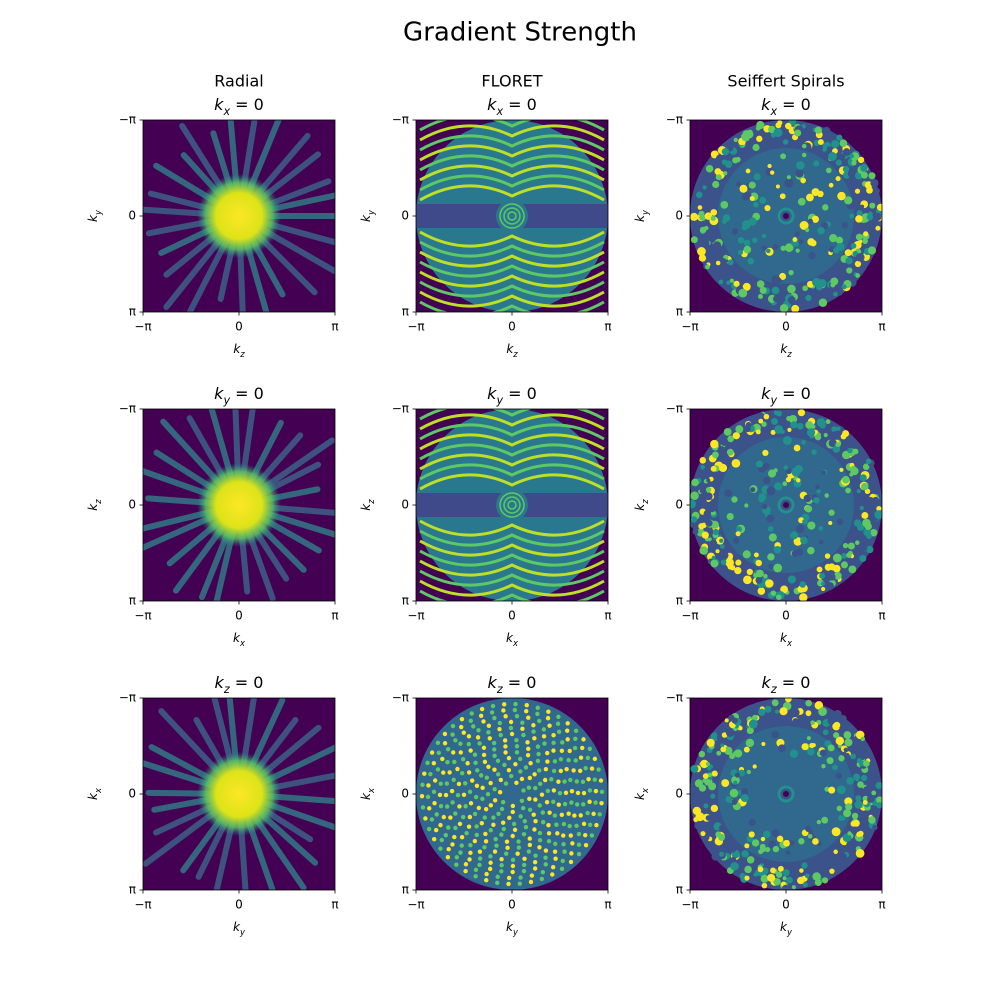 Image resolution: width=1000 pixels, height=1000 pixels. Describe the element at coordinates (512, 216) in the screenshot. I see `ring` at that location.